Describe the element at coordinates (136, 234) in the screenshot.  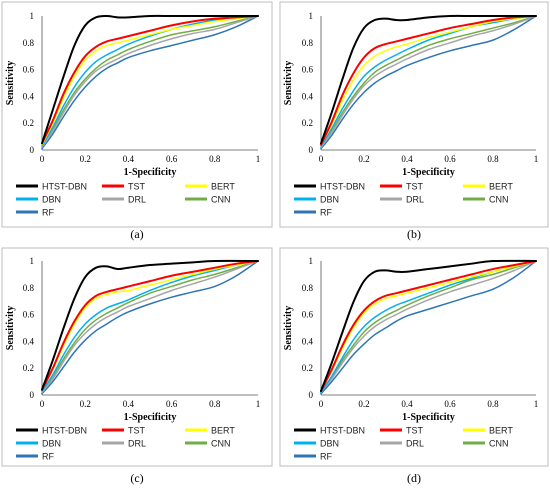
I see `panel-caption: (a)` at that location.